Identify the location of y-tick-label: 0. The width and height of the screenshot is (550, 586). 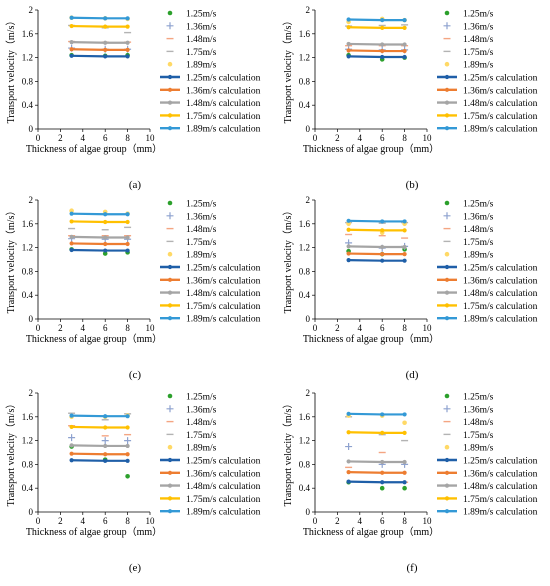
(308, 129).